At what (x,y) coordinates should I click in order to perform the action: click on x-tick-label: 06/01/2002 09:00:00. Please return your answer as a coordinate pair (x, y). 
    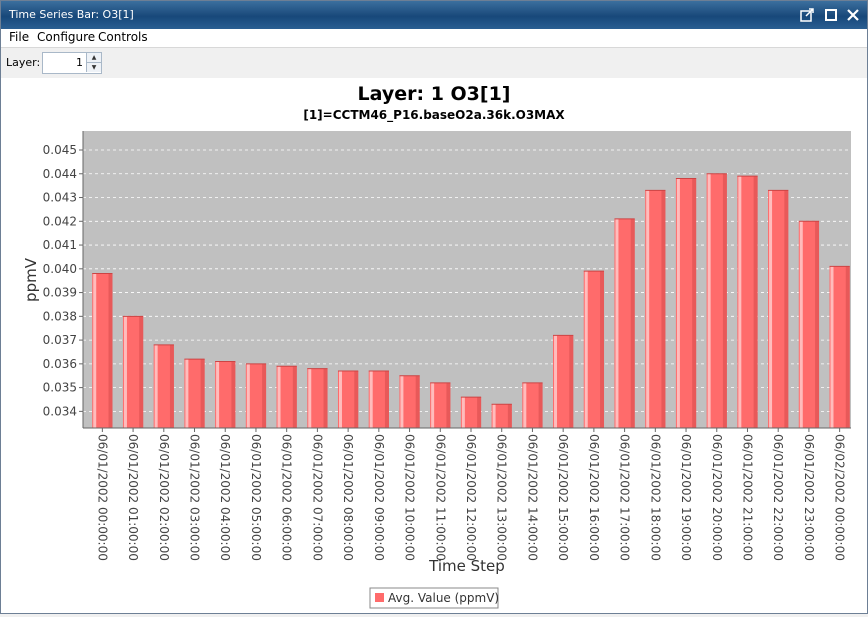
    Looking at the image, I should click on (379, 497).